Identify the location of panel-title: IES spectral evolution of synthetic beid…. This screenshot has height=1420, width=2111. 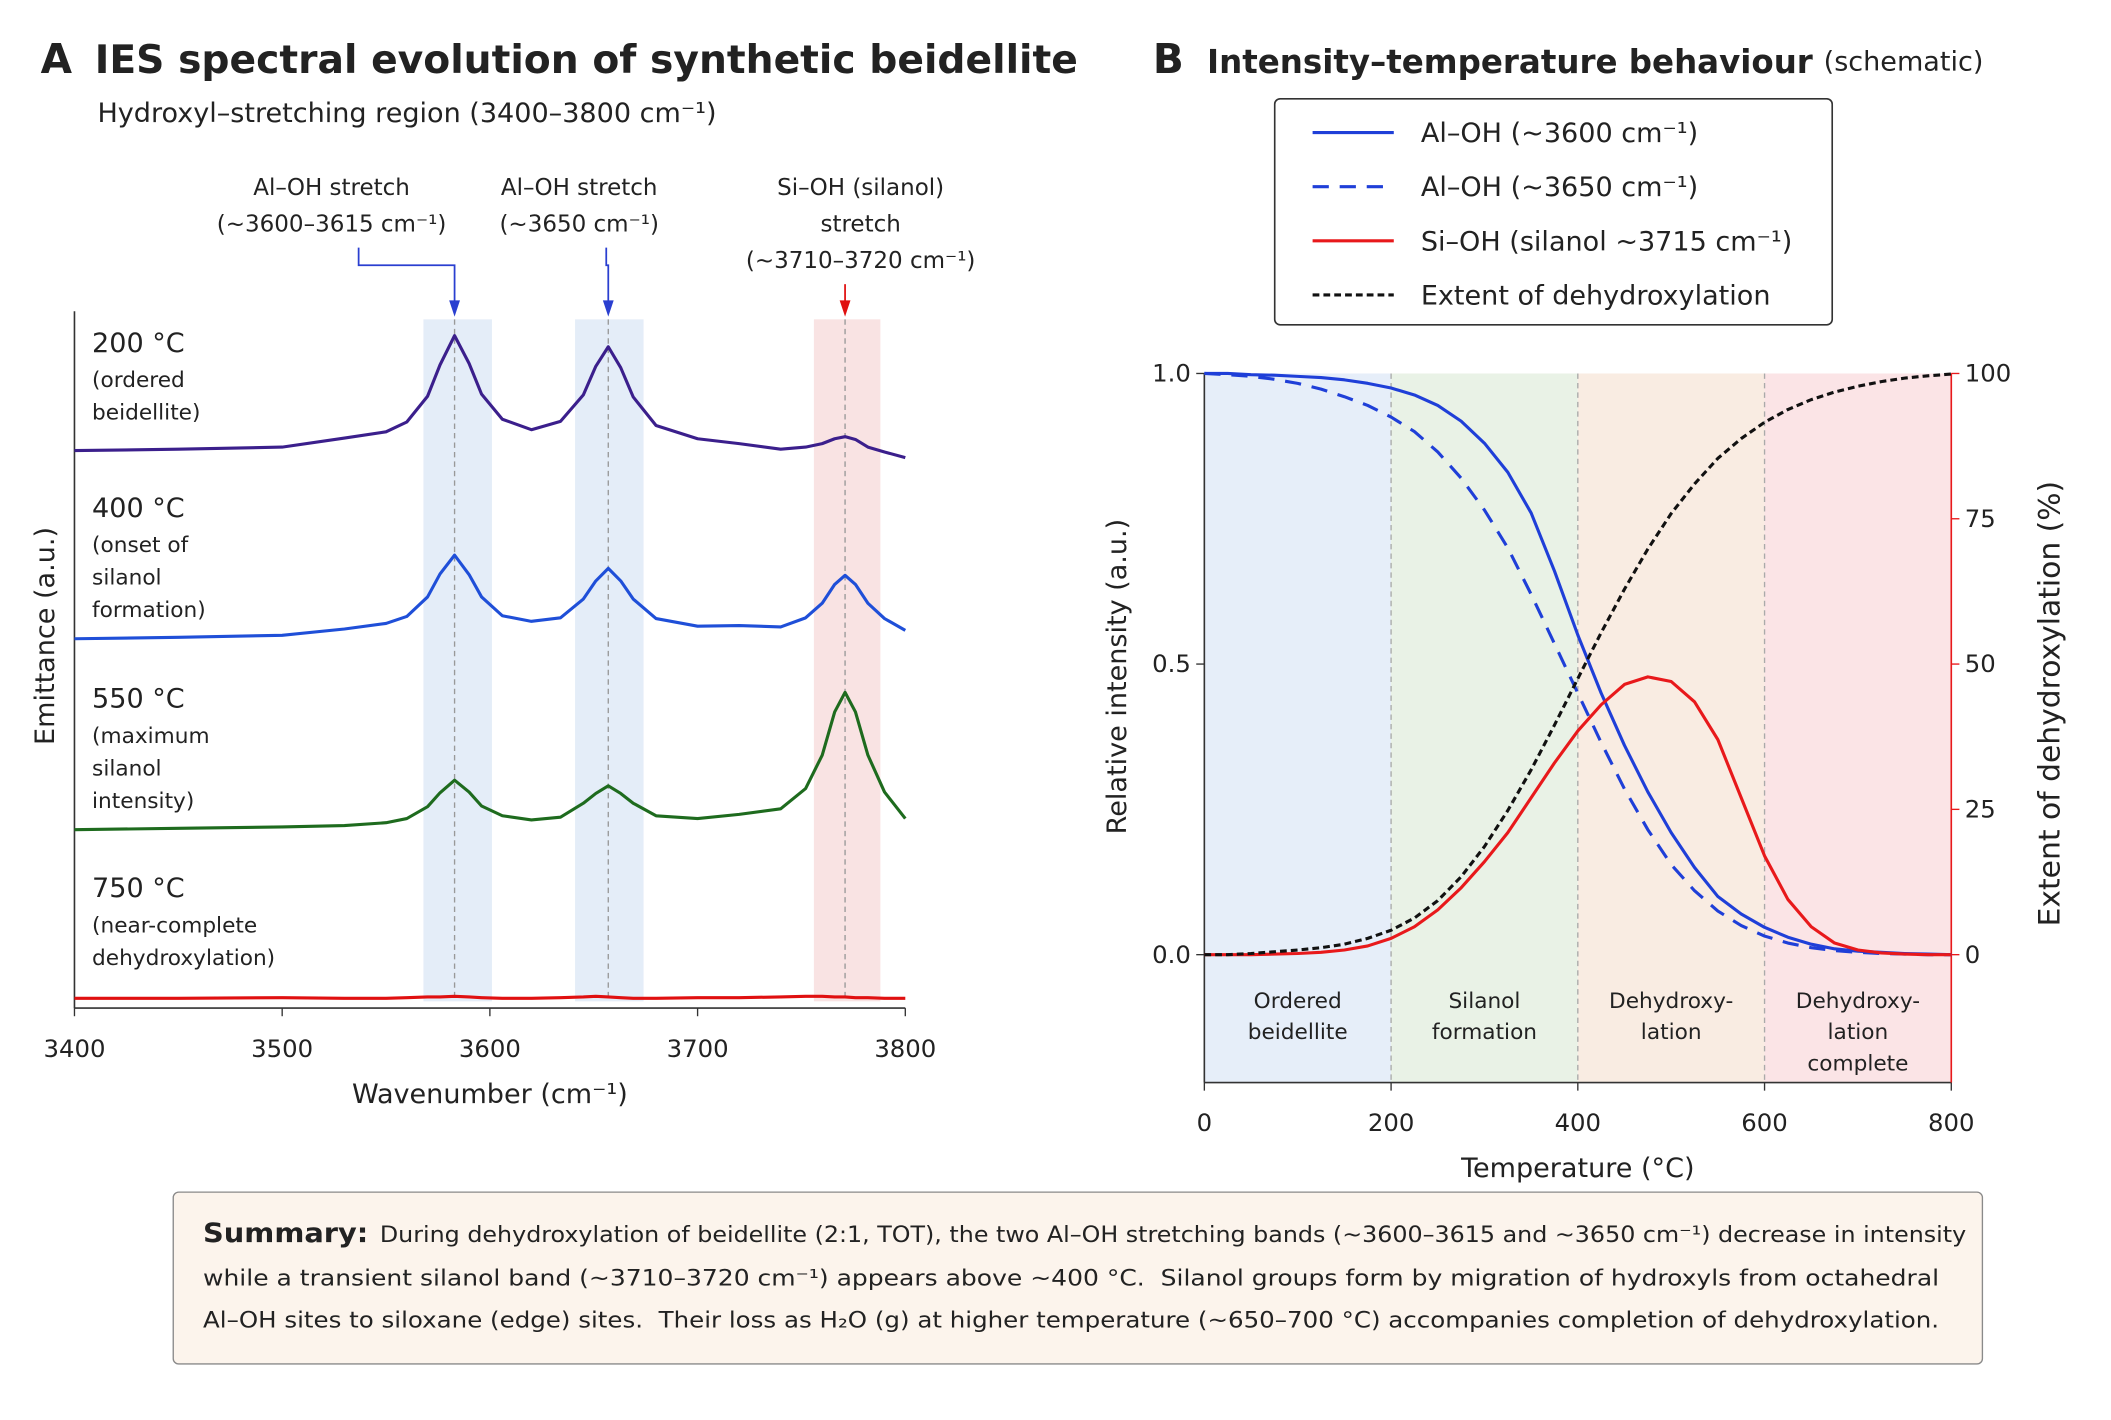
(586, 60).